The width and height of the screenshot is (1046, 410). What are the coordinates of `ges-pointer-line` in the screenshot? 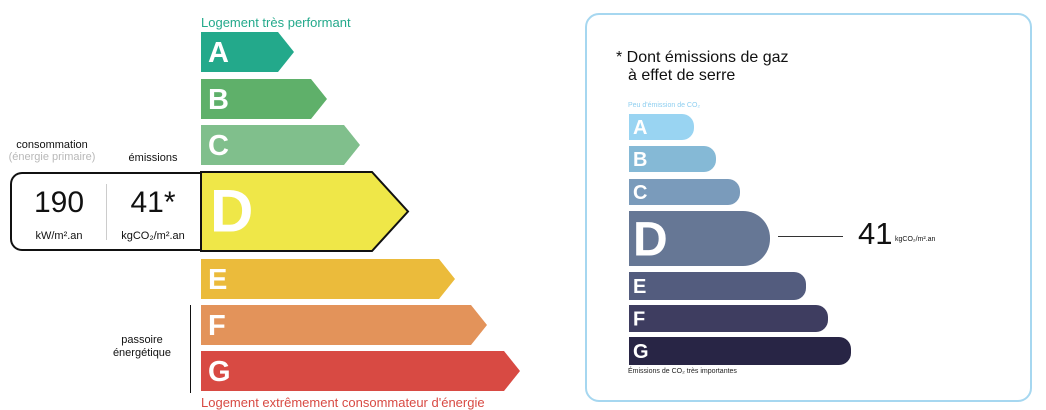 It's located at (810, 236).